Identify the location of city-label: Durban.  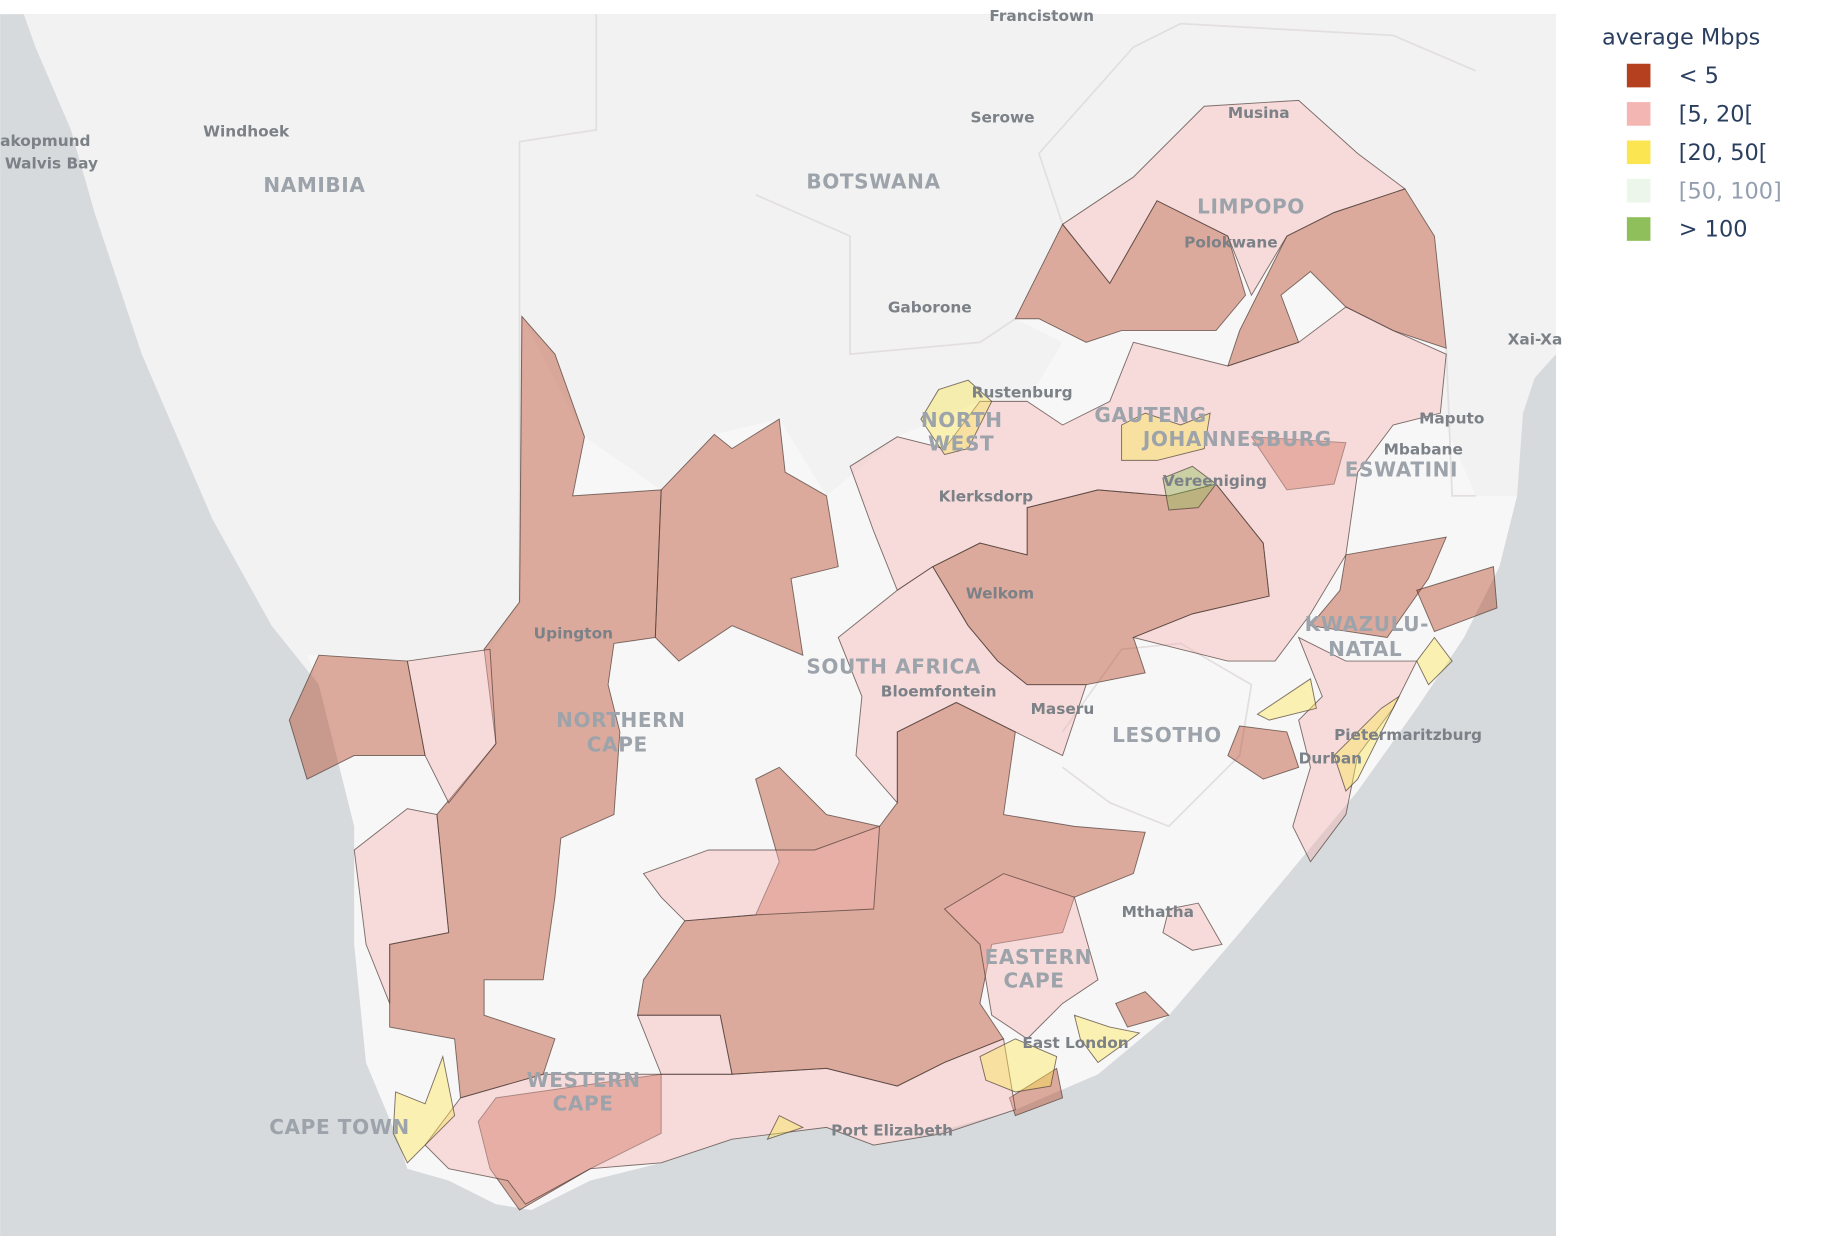
(1330, 759).